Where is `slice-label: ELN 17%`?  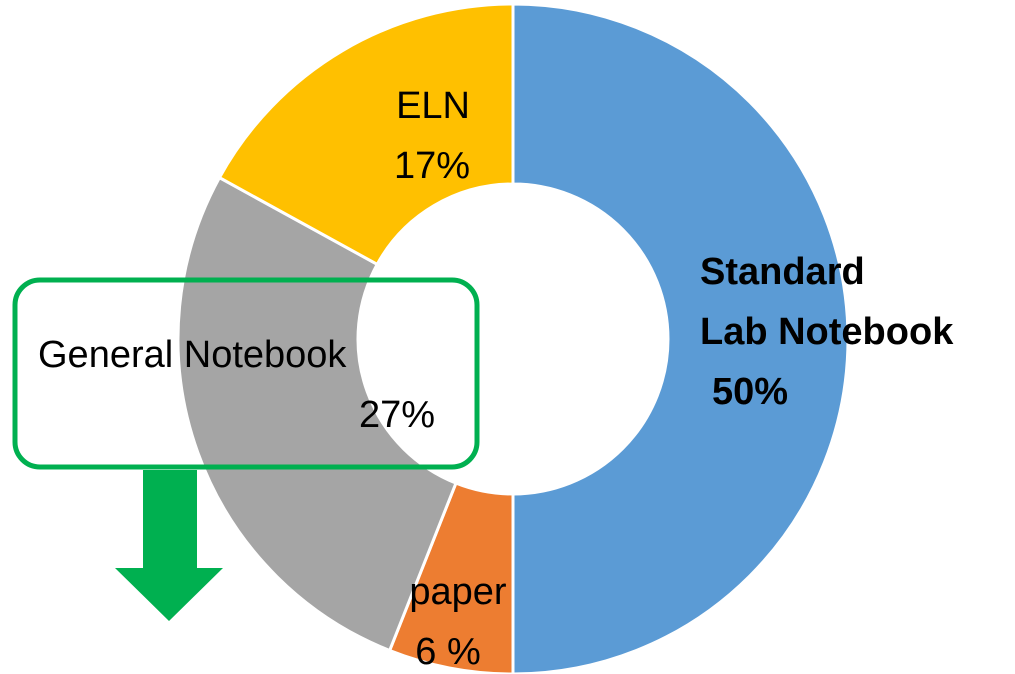
slice-label: ELN 17% is located at coordinates (385, 136).